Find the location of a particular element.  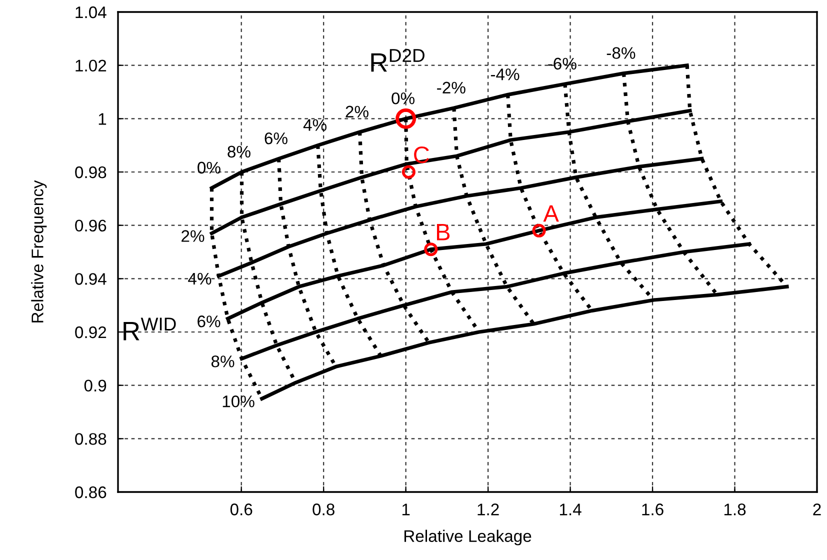

y-tick-label: 1.04 is located at coordinates (91, 12).